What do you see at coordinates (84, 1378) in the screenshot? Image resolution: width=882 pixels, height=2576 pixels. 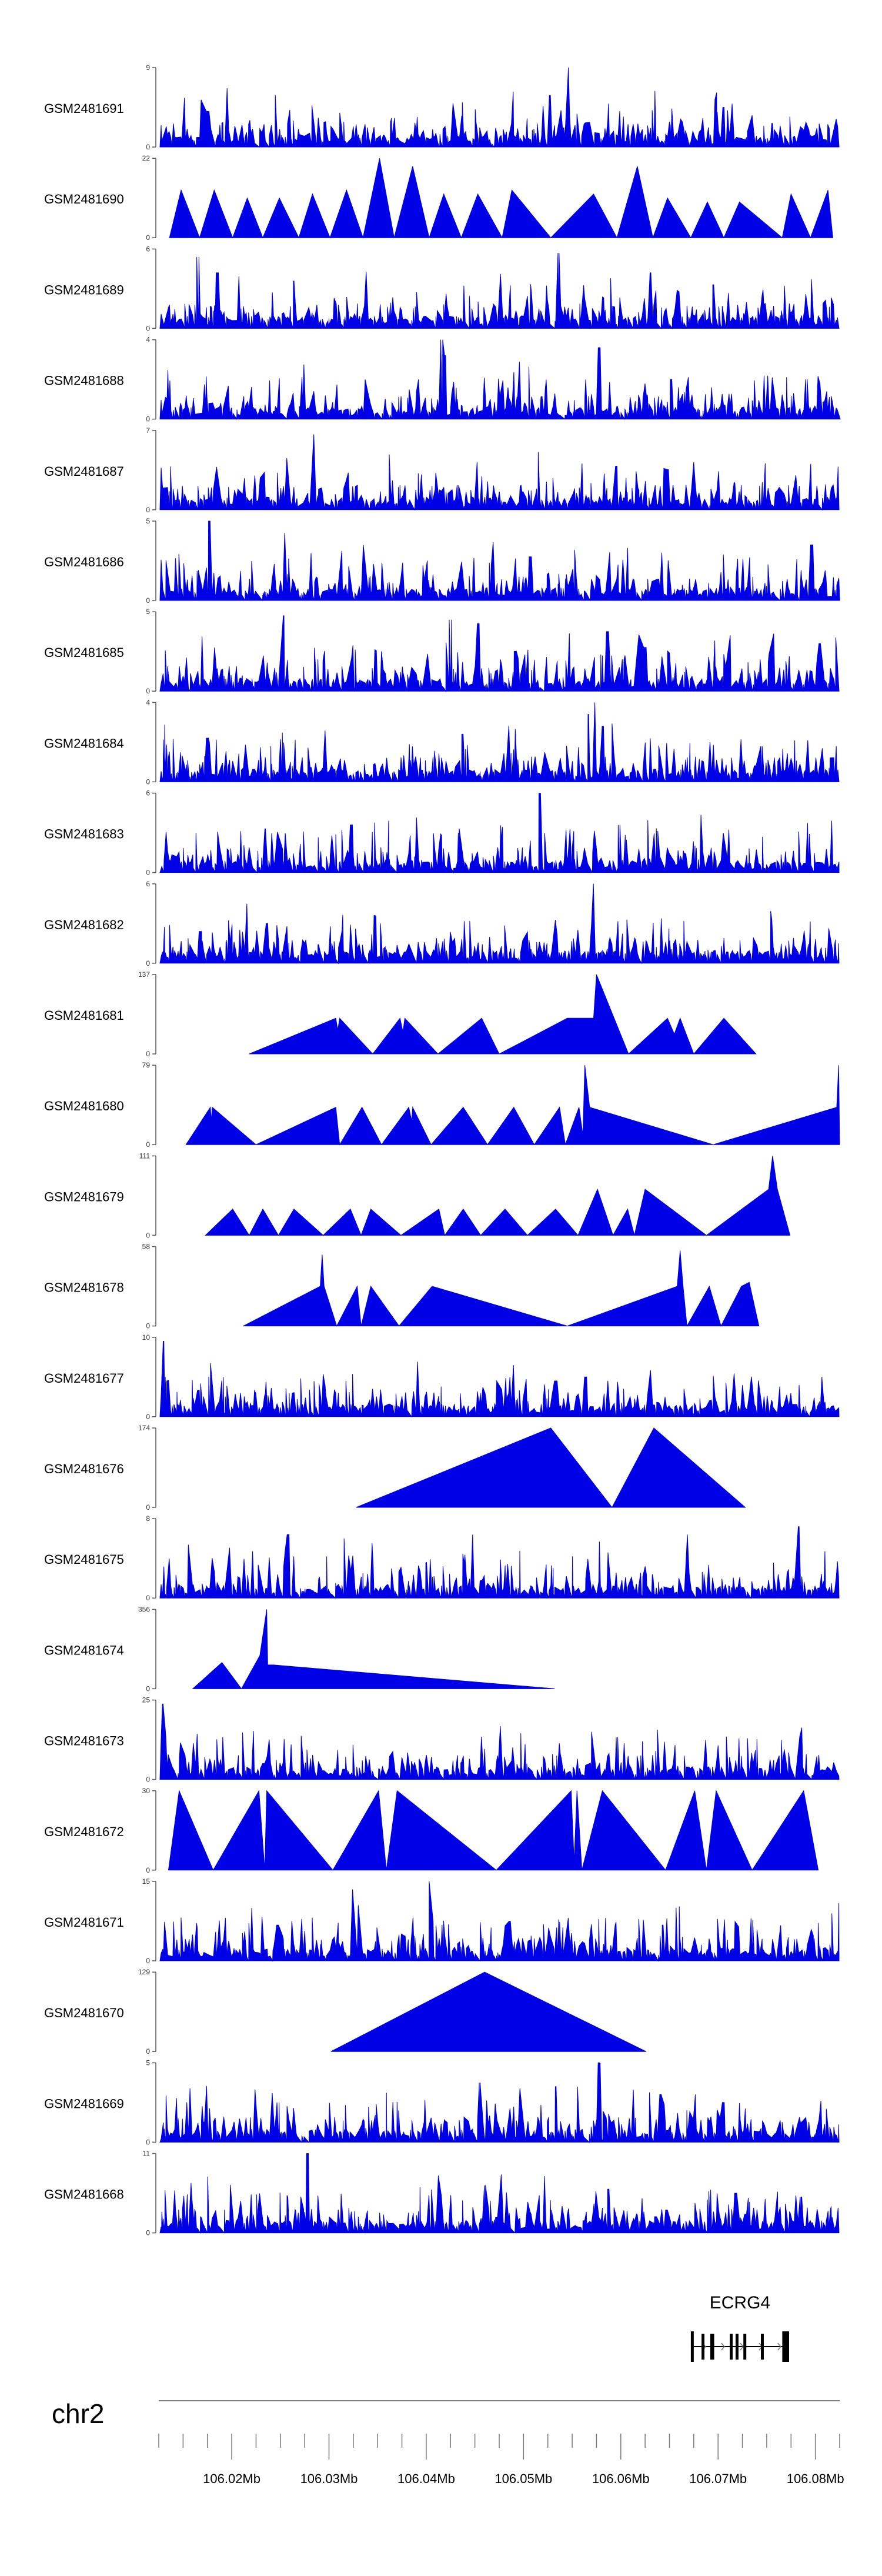 I see `track-label: GSM2481677` at bounding box center [84, 1378].